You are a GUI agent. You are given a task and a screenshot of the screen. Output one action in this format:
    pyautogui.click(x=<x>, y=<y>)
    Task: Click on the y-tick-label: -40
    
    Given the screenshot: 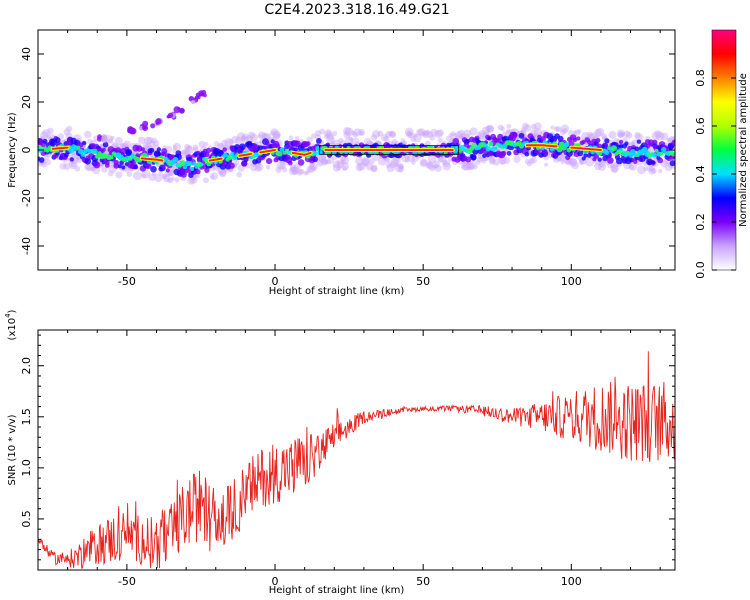 What is the action you would take?
    pyautogui.click(x=26, y=246)
    